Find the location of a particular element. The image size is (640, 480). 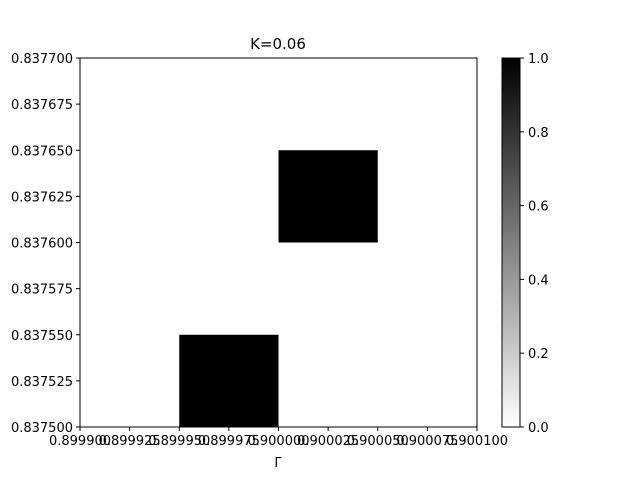

colorbar-tick-label: 1.0 is located at coordinates (538, 59).